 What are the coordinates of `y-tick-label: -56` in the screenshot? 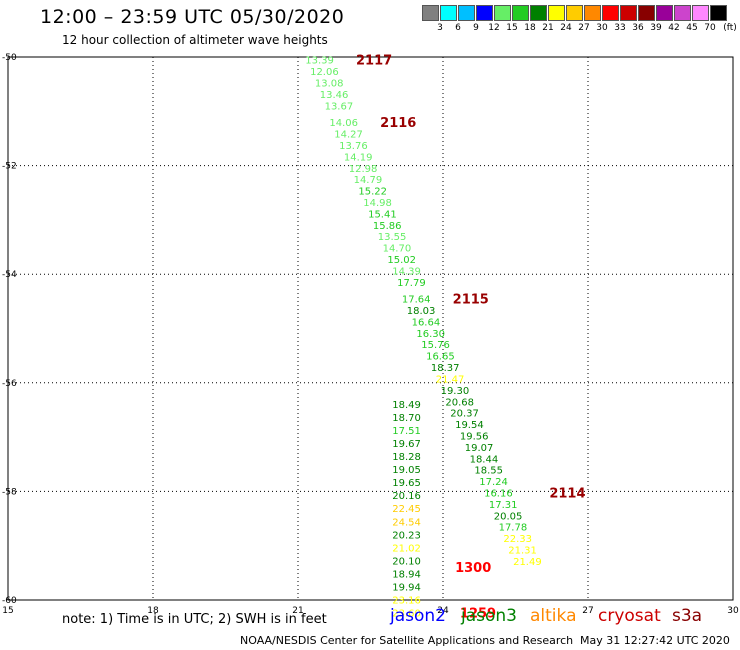 It's located at (9, 384).